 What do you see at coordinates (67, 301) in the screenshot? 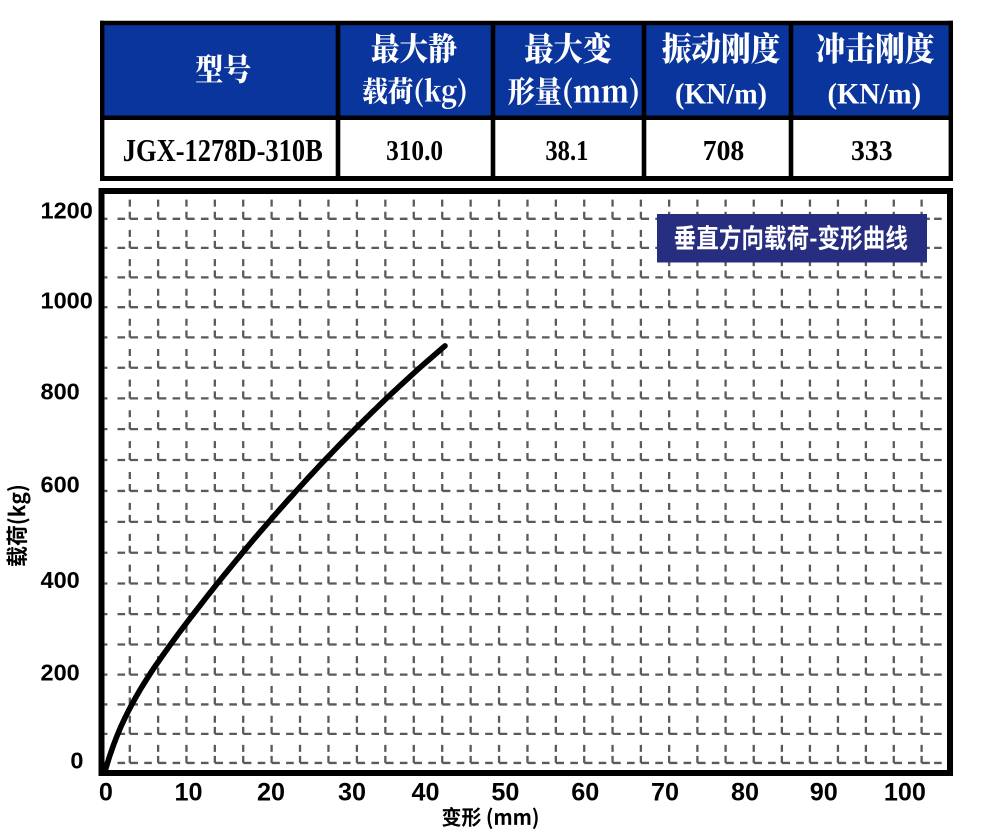
I see `svg-text: 1000` at bounding box center [67, 301].